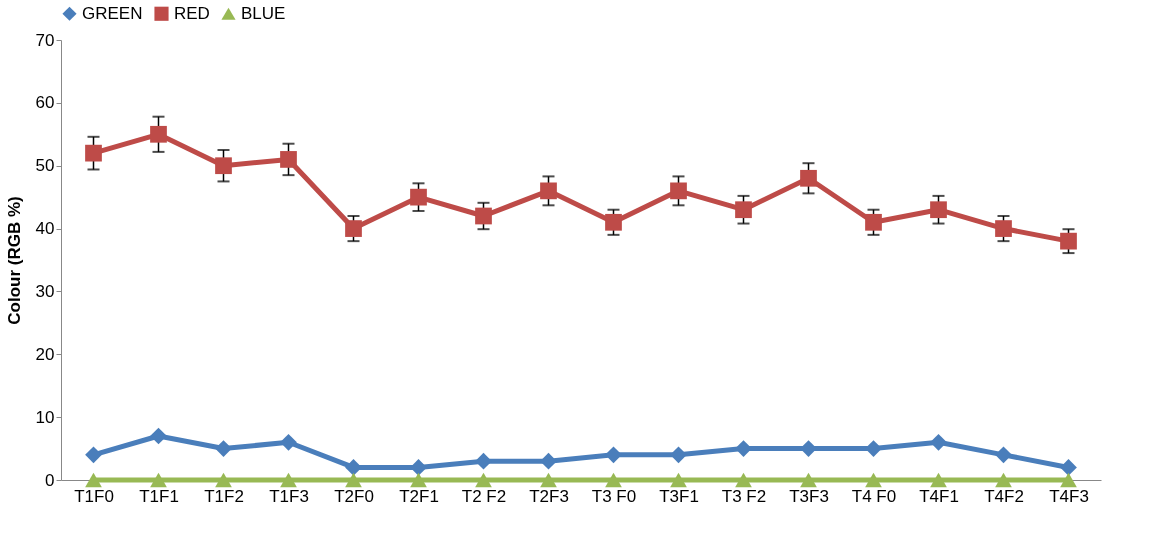 The height and width of the screenshot is (555, 1174). Describe the element at coordinates (289, 496) in the screenshot. I see `x-tick-label: T1F3` at that location.